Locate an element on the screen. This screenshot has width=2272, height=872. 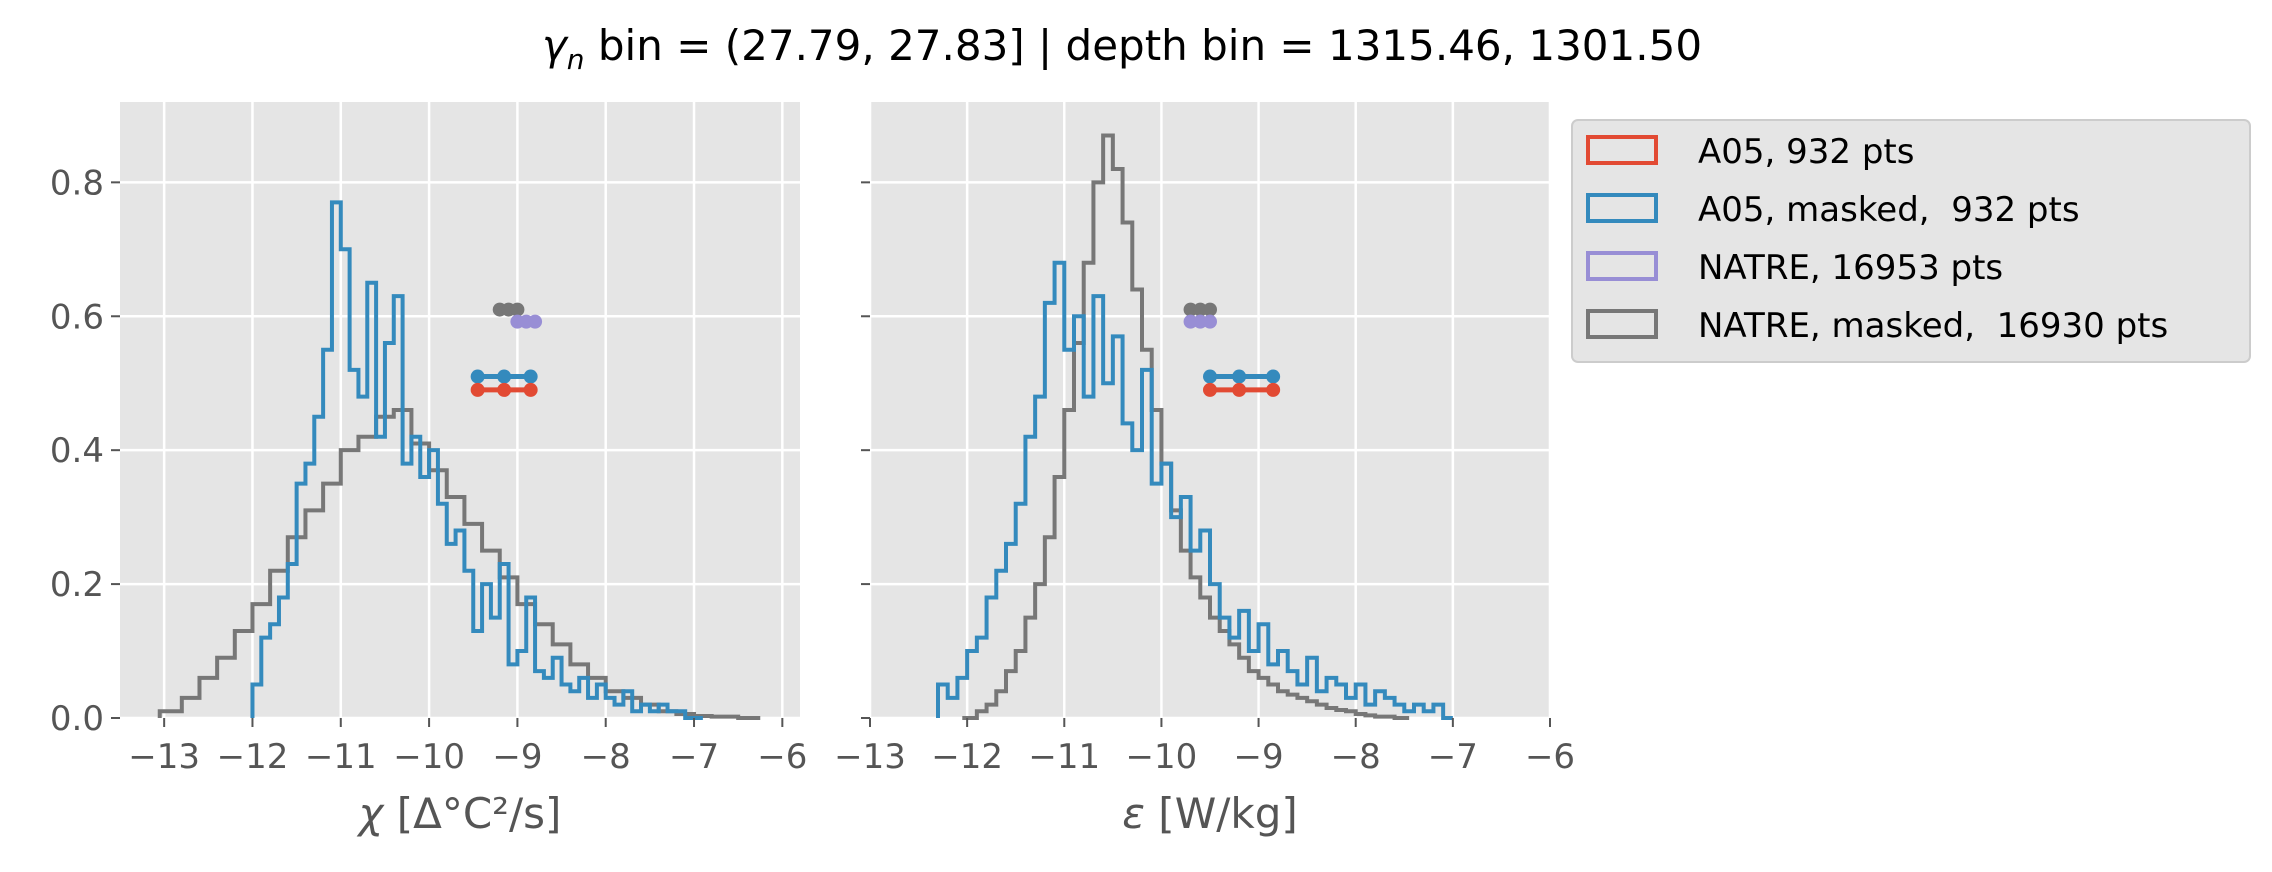
legend-frame is located at coordinates (1911, 241).